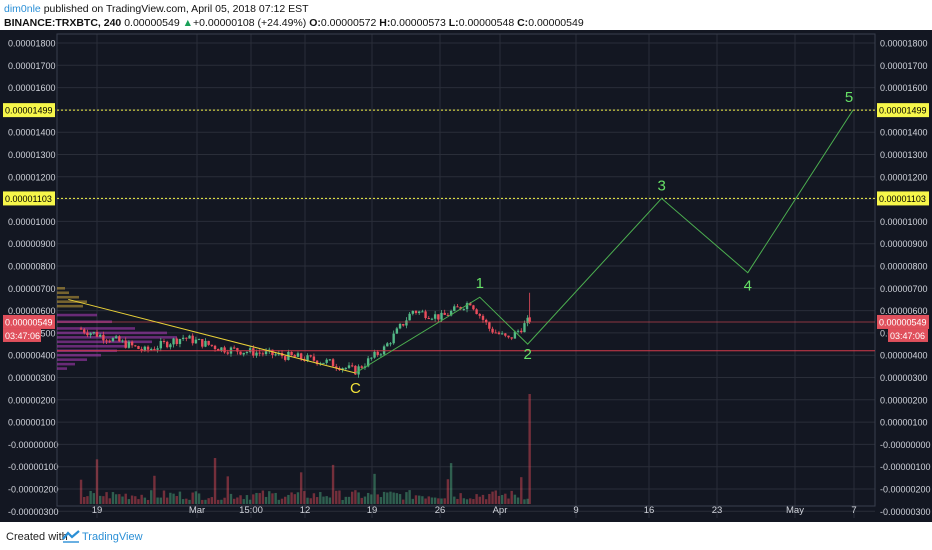 The image size is (932, 550). Describe the element at coordinates (902, 199) in the screenshot. I see `level-badge-text: 0.00001103` at that location.